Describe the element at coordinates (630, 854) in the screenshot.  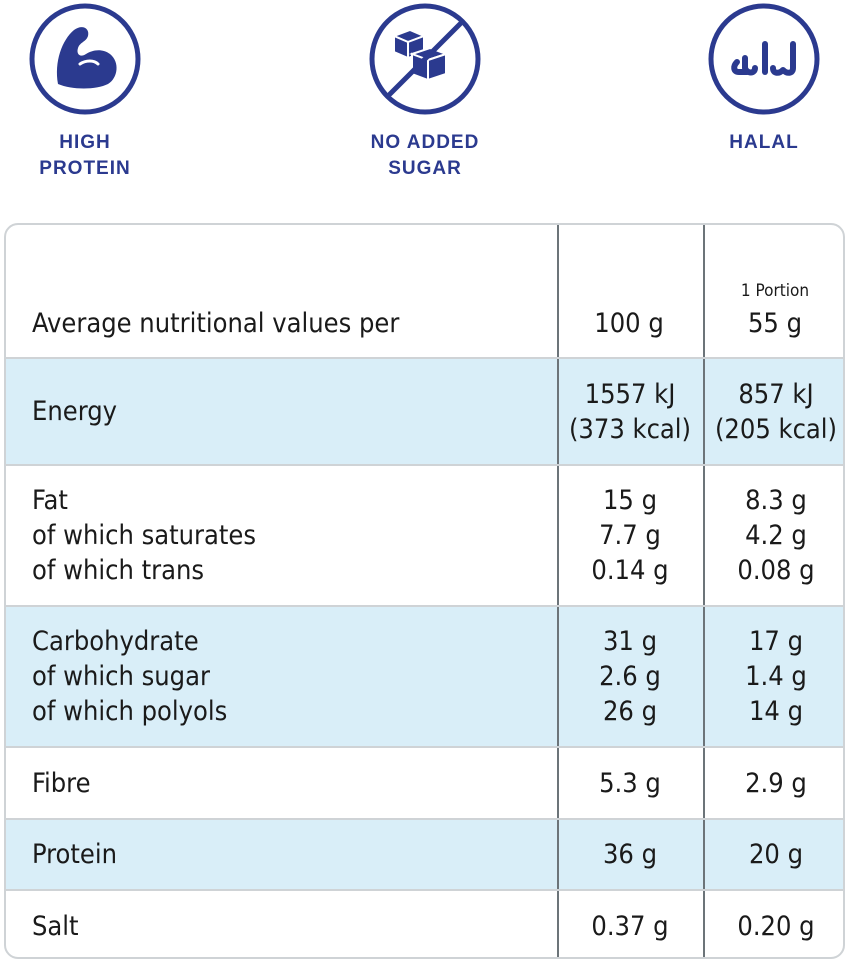
I see `value-100g: 36 g` at that location.